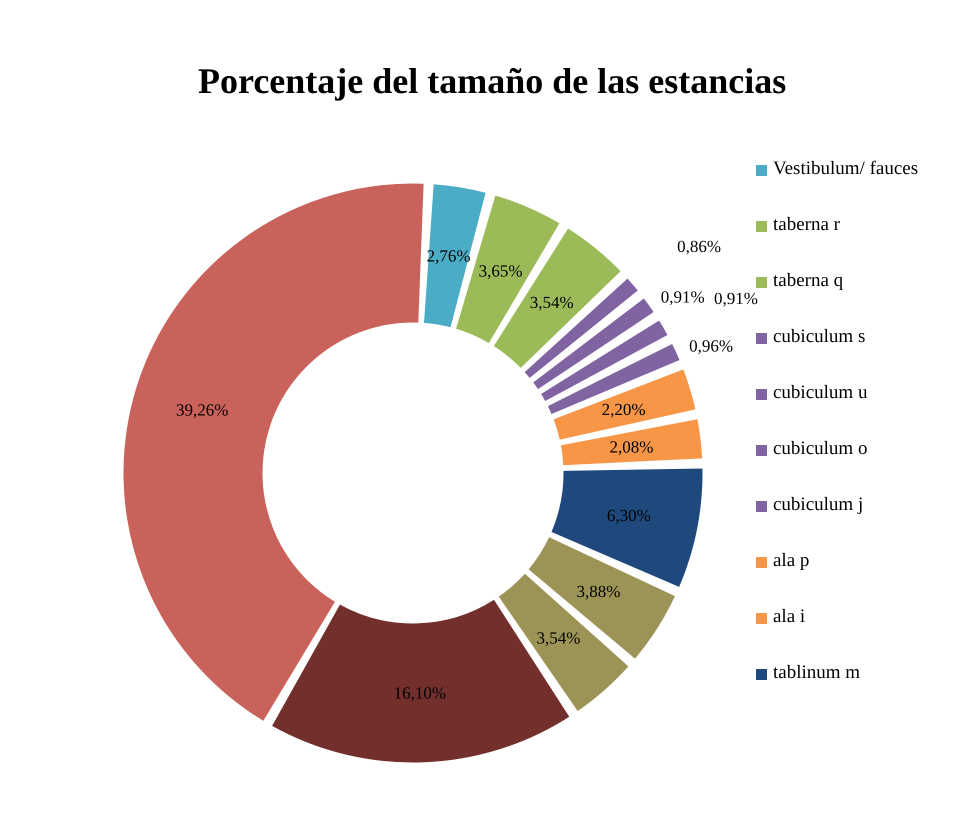 This screenshot has height=818, width=976. Describe the element at coordinates (628, 515) in the screenshot. I see `data-label: 6,30%` at that location.